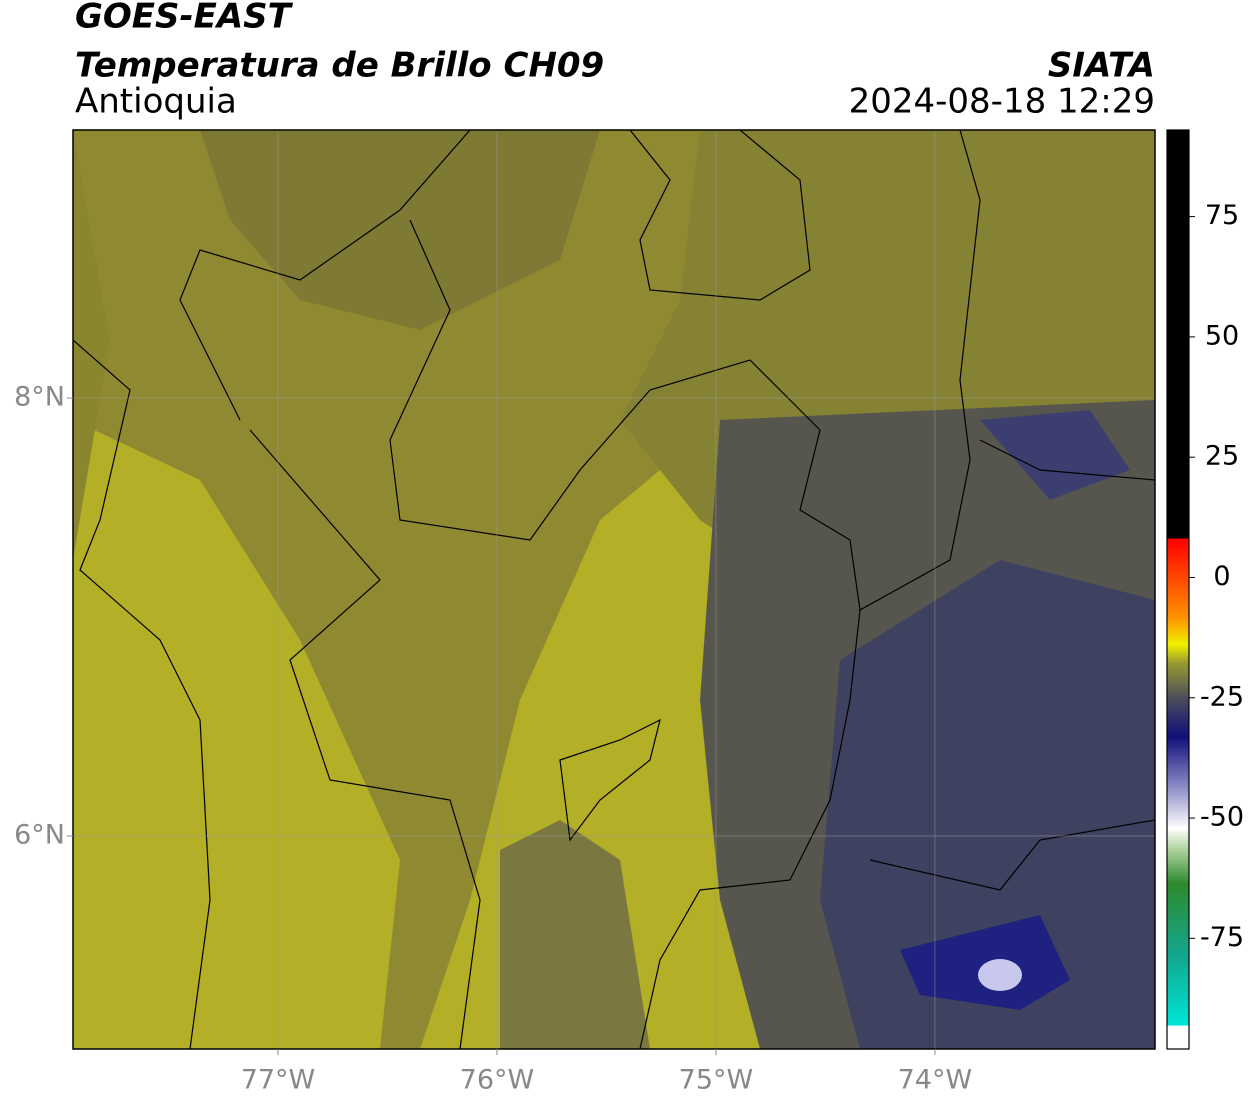  Describe the element at coordinates (497, 1080) in the screenshot. I see `x-tick-label: 76°W` at that location.